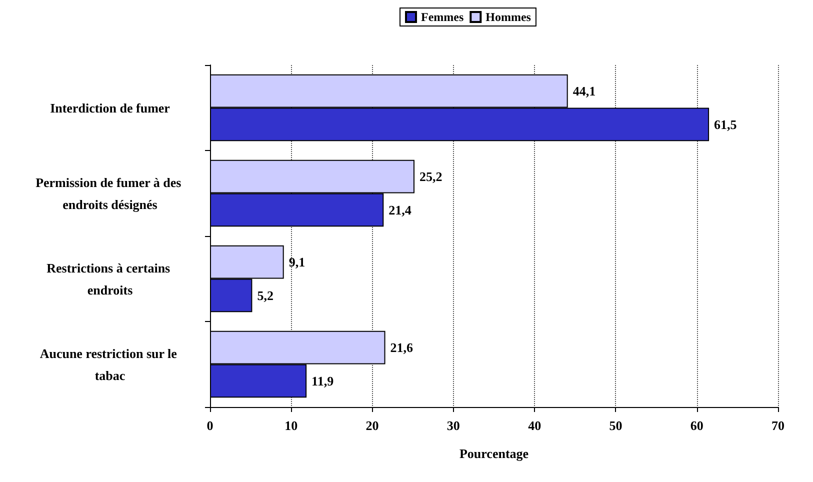 This screenshot has width=813, height=482. What do you see at coordinates (584, 91) in the screenshot?
I see `data-label: 44,1` at bounding box center [584, 91].